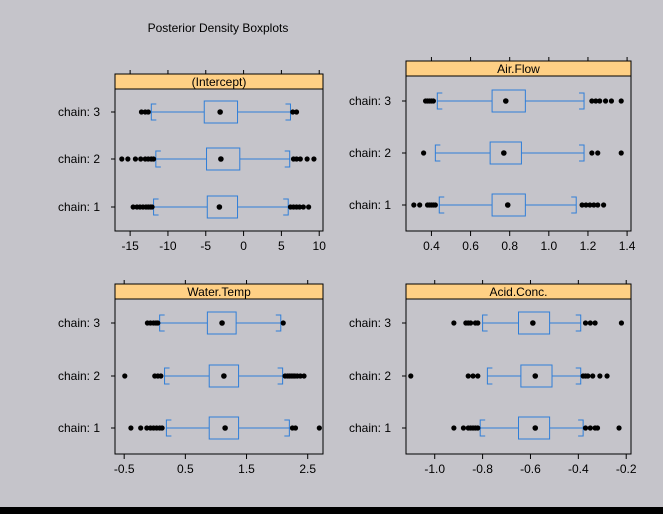  What do you see at coordinates (530, 469) in the screenshot?
I see `axis-tick-label: -0.6` at bounding box center [530, 469].